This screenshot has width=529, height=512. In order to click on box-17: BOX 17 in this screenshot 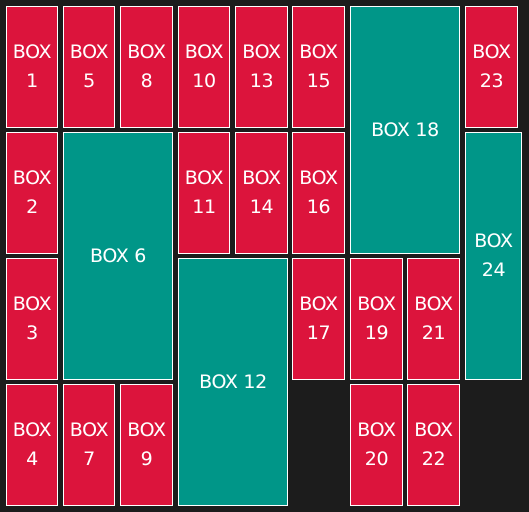, I will do `click(318, 319)`.